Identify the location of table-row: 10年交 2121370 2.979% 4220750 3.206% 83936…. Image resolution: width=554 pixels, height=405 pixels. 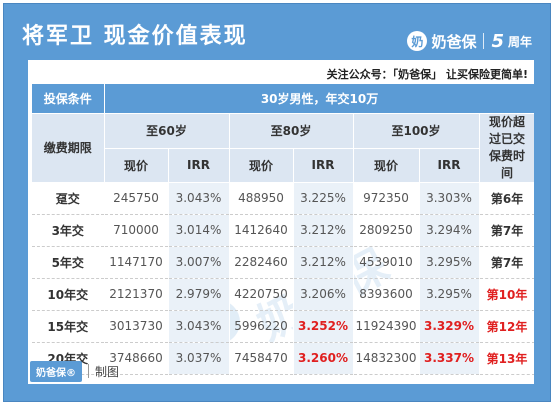
(283, 294).